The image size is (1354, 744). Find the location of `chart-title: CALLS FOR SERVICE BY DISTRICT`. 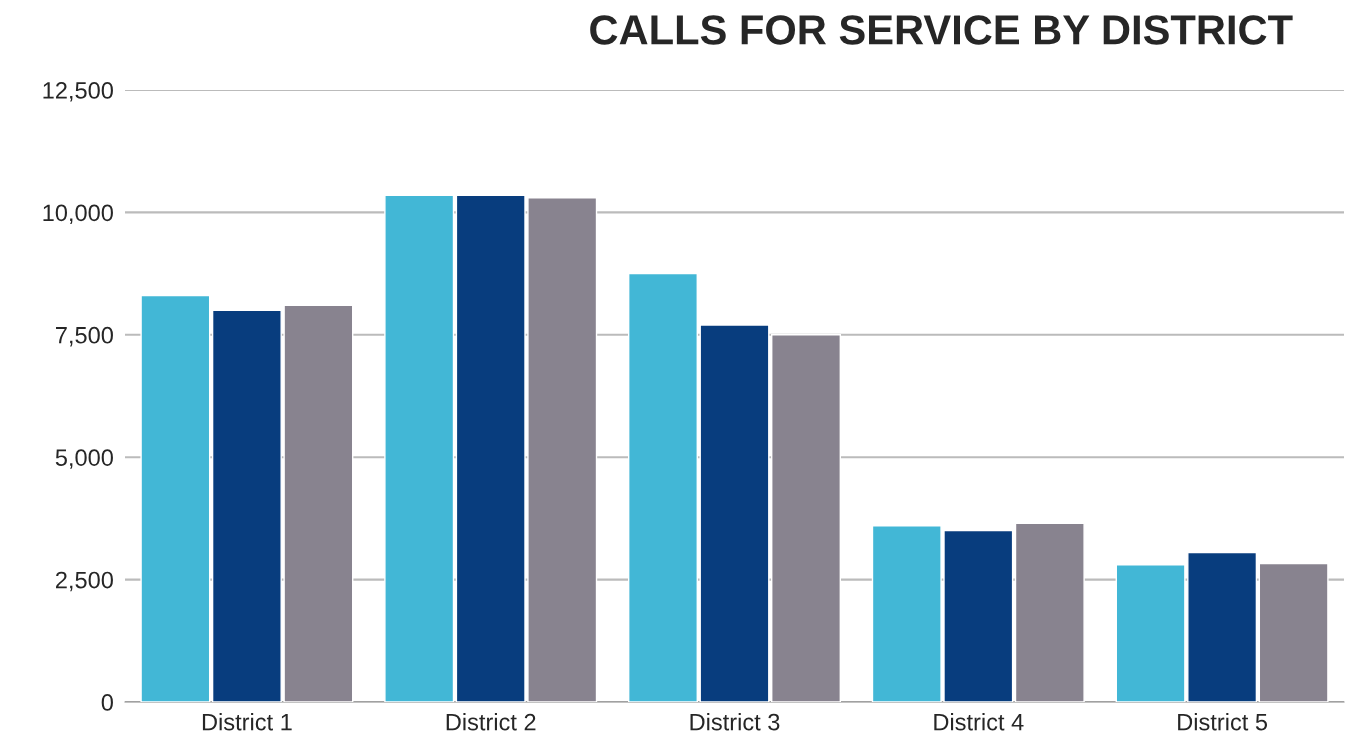

chart-title: CALLS FOR SERVICE BY DISTRICT is located at coordinates (941, 30).